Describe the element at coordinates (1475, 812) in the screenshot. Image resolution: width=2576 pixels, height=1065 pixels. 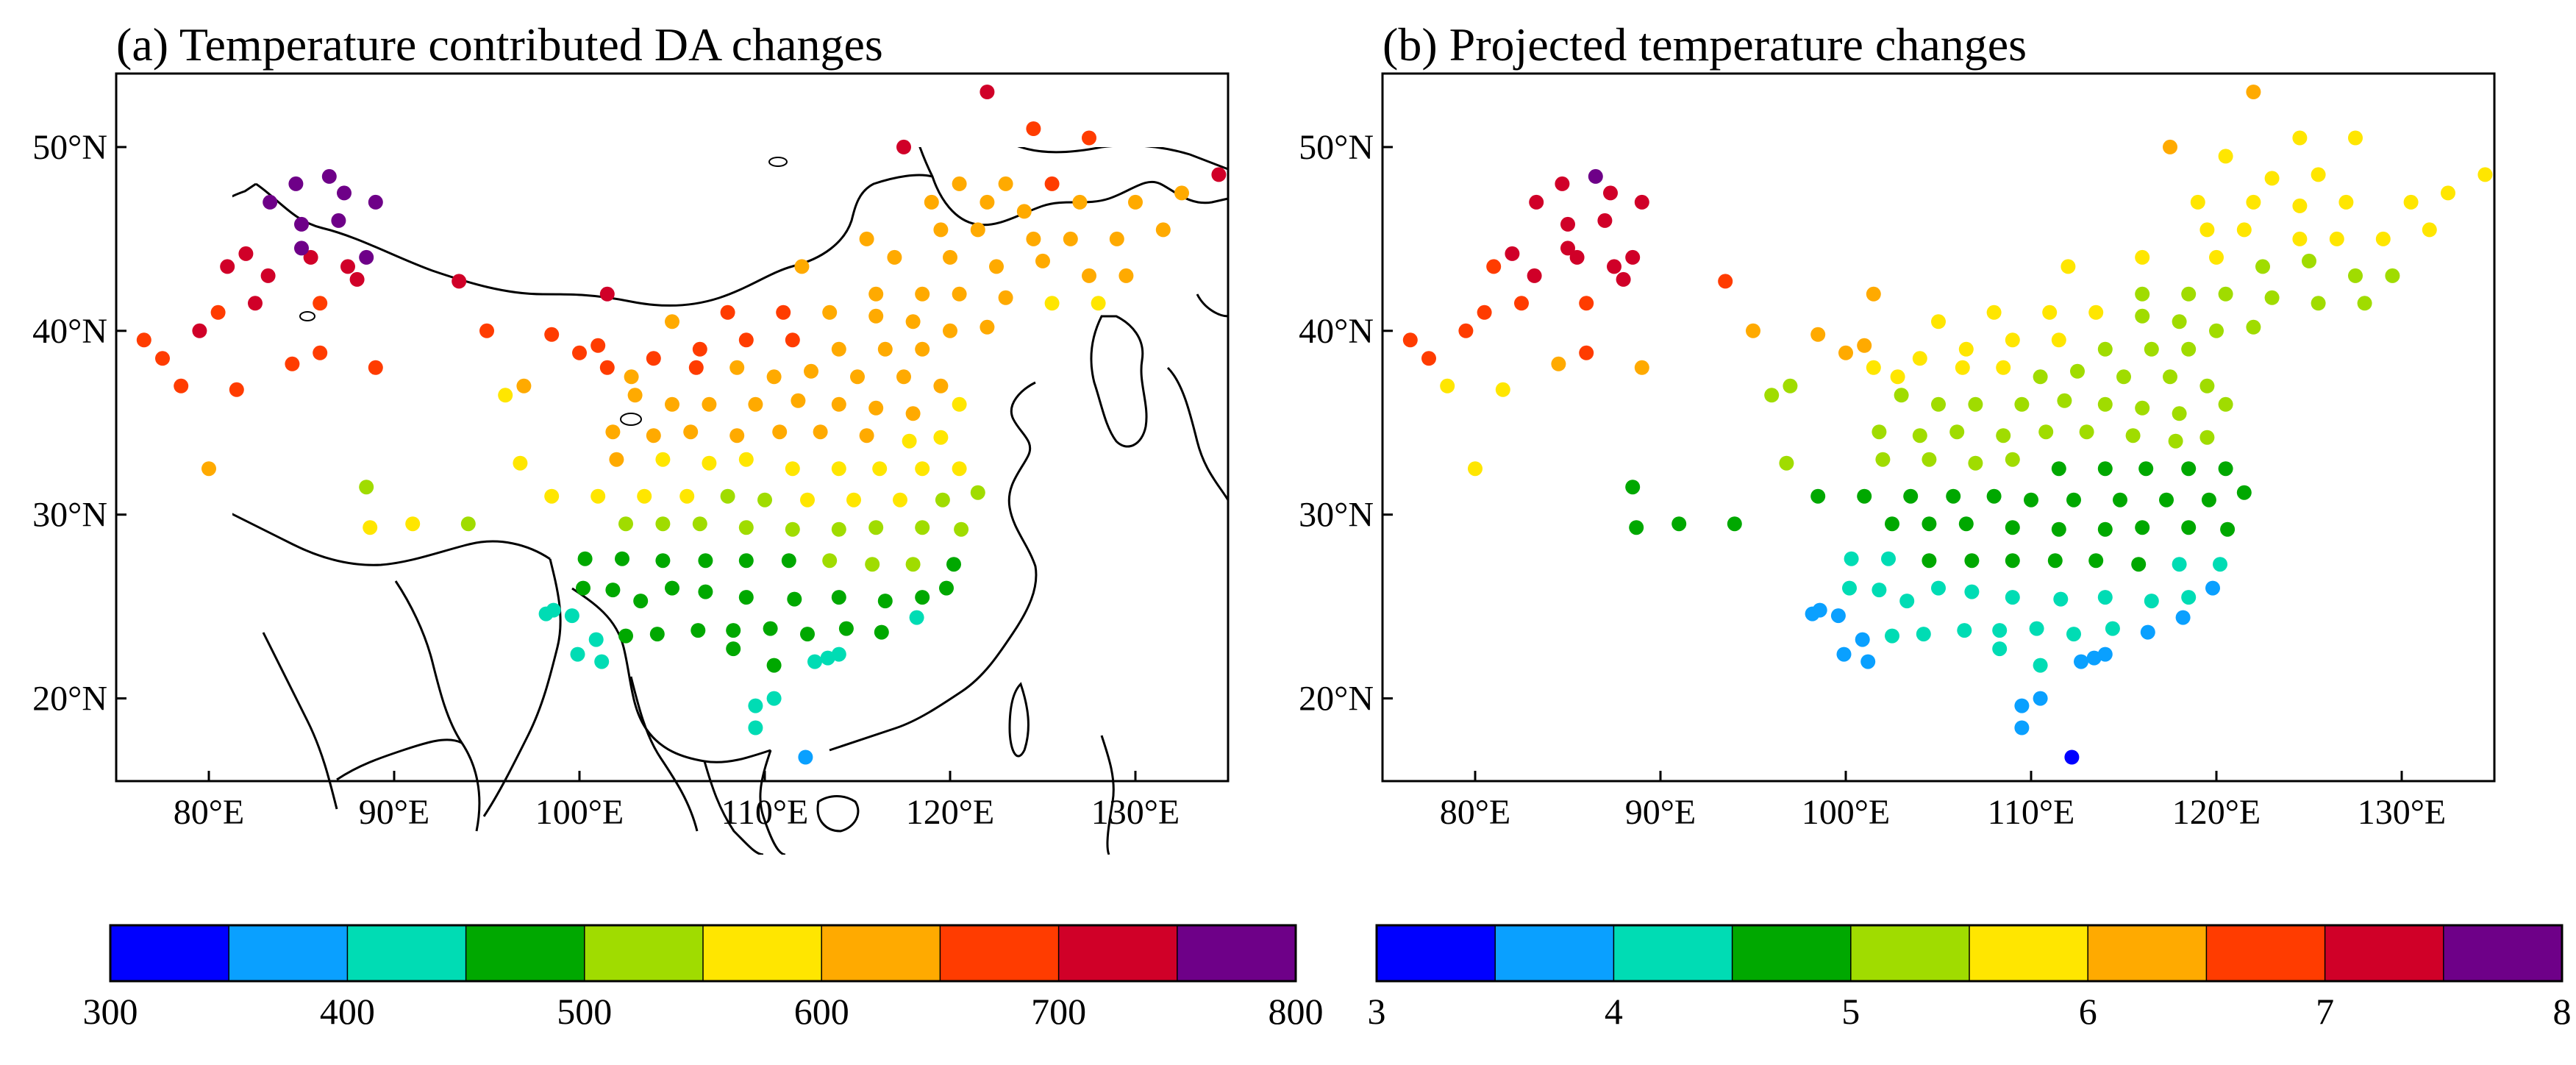
I see `x-tick-label: 80°E` at that location.